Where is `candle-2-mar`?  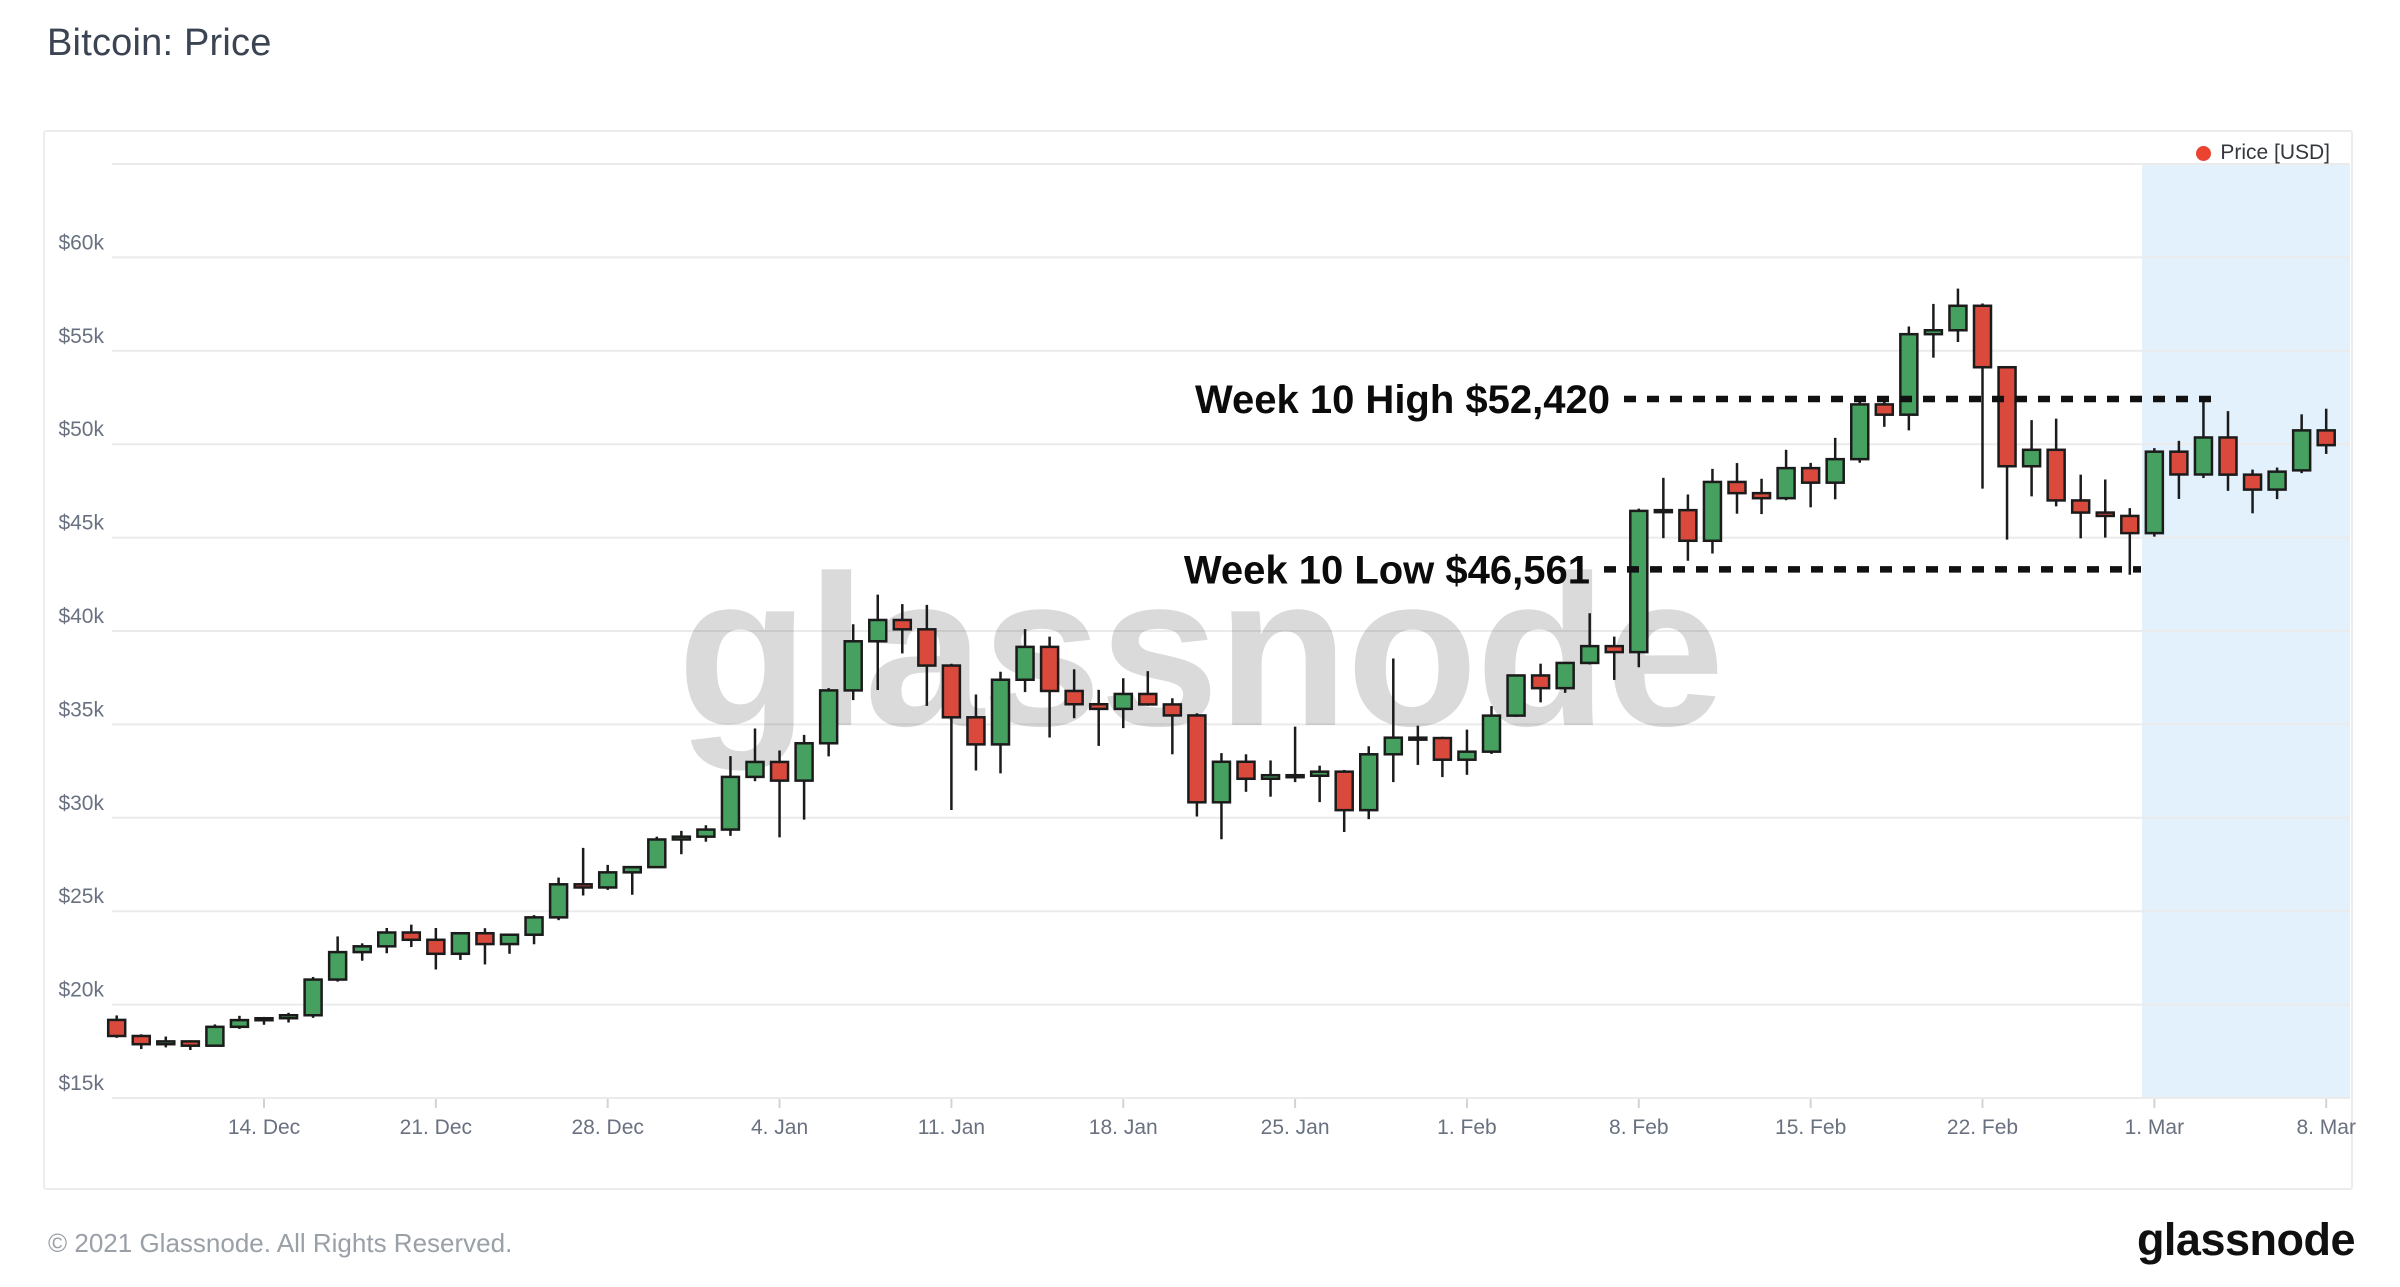 candle-2-mar is located at coordinates (2179, 469).